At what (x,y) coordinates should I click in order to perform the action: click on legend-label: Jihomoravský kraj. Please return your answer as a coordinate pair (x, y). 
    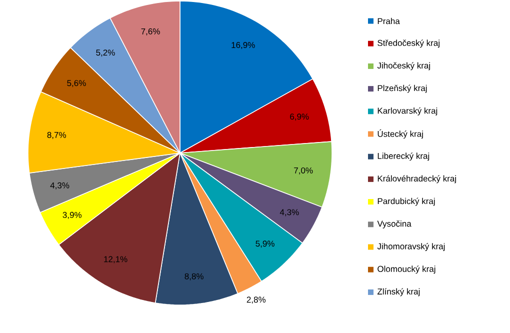
    Looking at the image, I should click on (411, 247).